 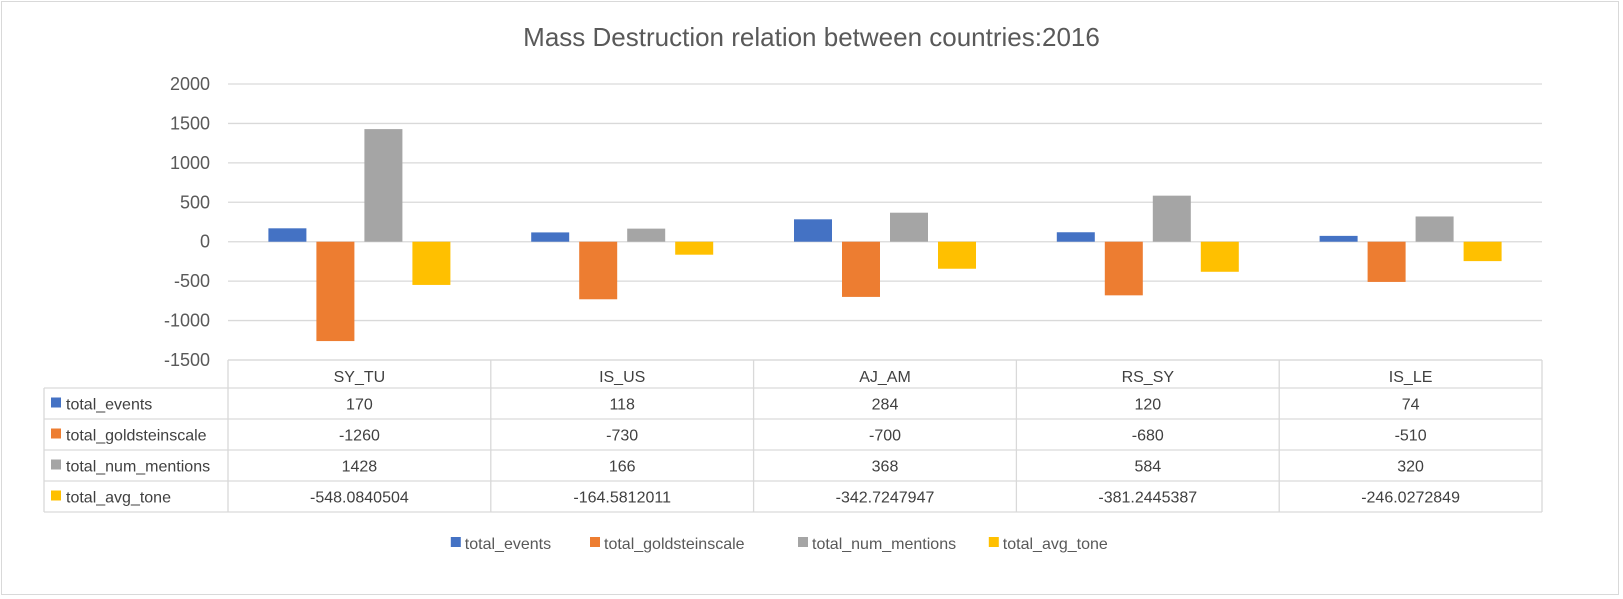 What do you see at coordinates (1148, 377) in the screenshot?
I see `category-label: RS_SY` at bounding box center [1148, 377].